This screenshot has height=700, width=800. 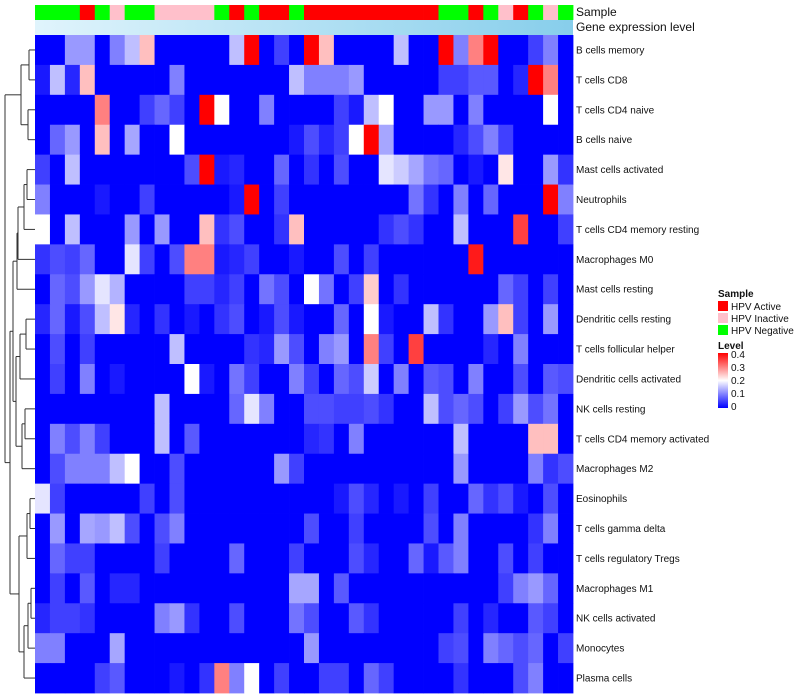 I want to click on row-label-mast-cells-activated: Mast cells activated, so click(x=619, y=170).